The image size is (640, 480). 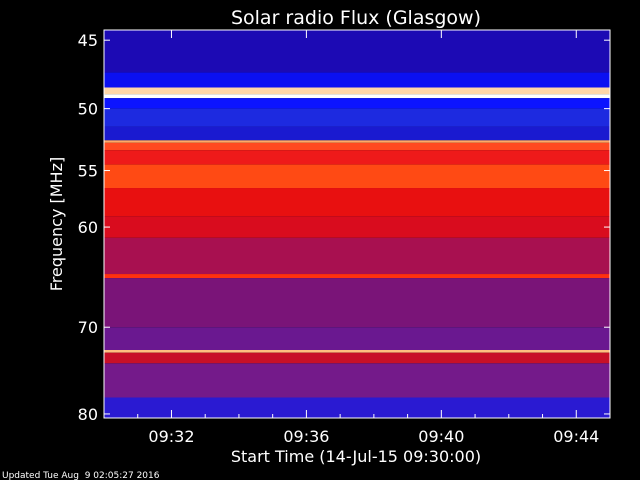 What do you see at coordinates (56, 224) in the screenshot?
I see `y-axis-label: Frequency [MHz]` at bounding box center [56, 224].